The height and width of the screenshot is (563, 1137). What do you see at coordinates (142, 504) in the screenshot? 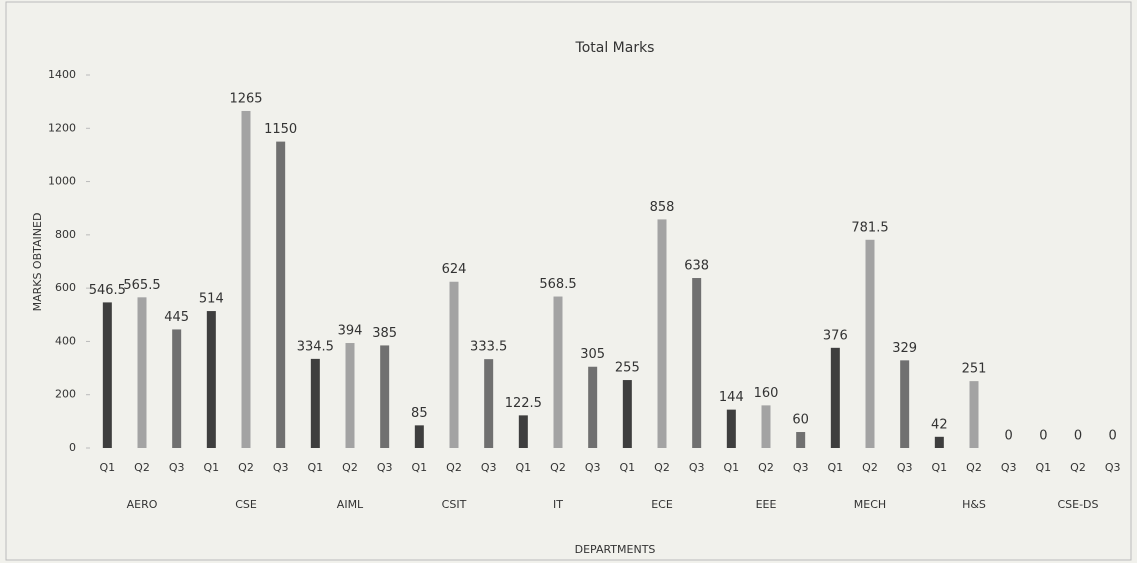
I see `group-label: AERO` at bounding box center [142, 504].